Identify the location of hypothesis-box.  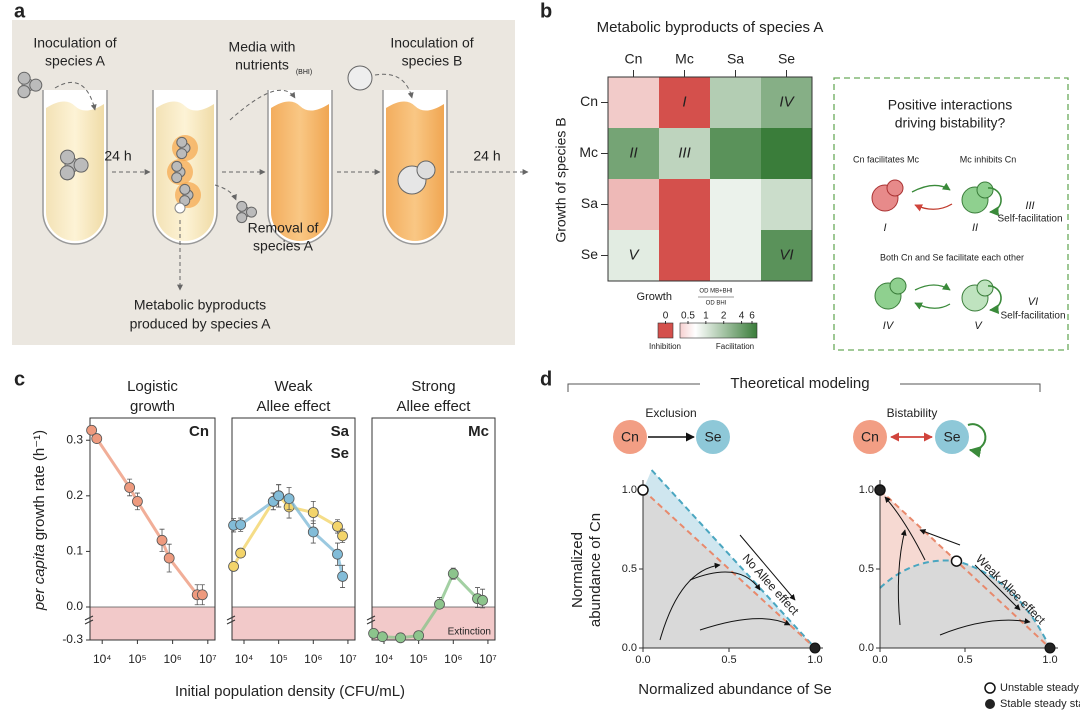
(951, 214).